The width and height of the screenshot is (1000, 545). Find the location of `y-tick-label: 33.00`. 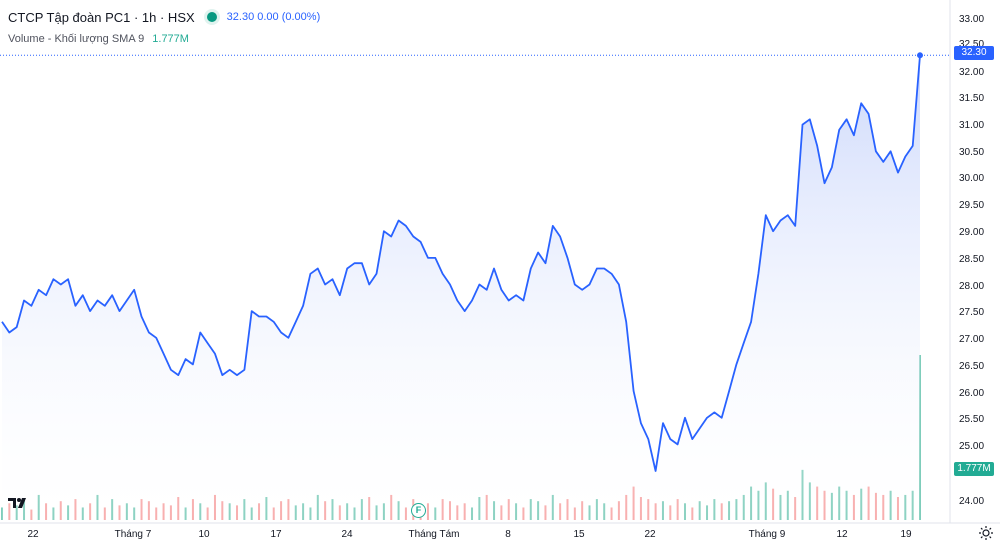

y-tick-label: 33.00 is located at coordinates (971, 19).